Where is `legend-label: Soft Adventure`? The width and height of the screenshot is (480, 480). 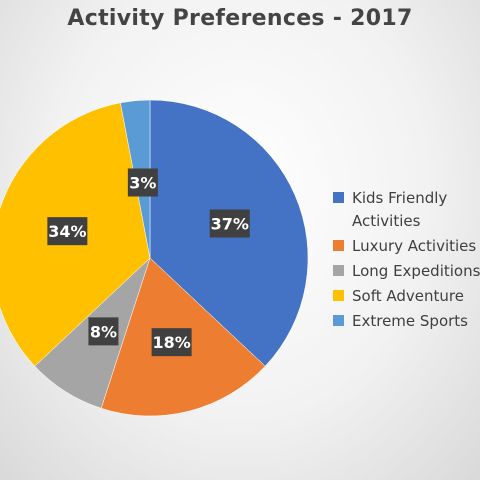
legend-label: Soft Adventure is located at coordinates (408, 296).